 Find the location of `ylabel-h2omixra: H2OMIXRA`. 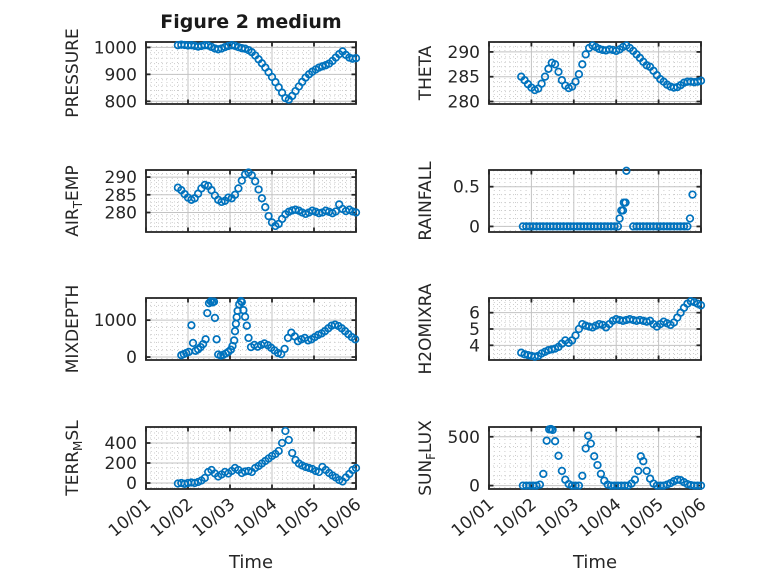

ylabel-h2omixra: H2OMIXRA is located at coordinates (426, 328).